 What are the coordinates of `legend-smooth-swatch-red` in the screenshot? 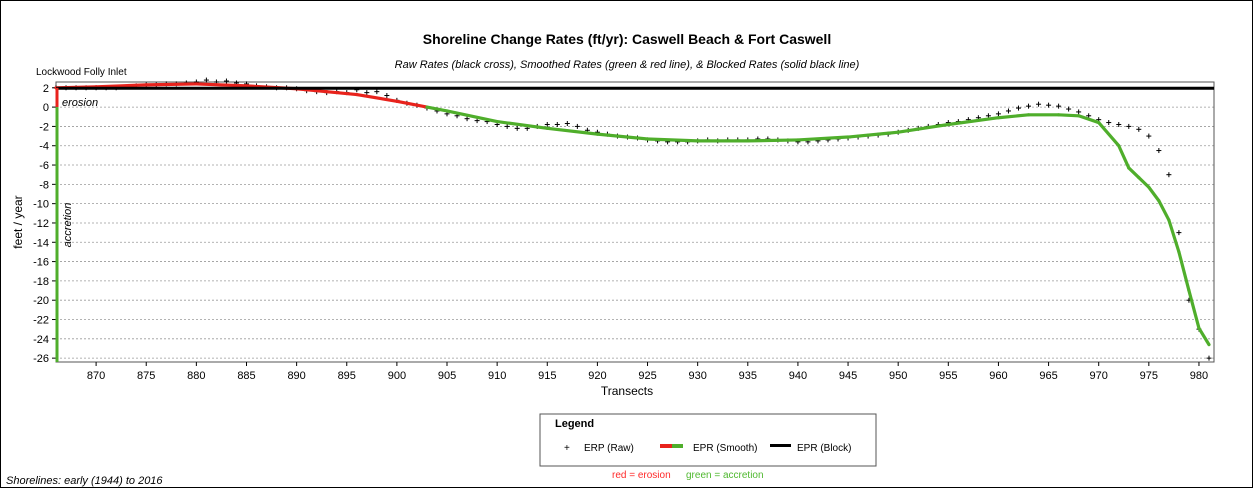 It's located at (666, 446).